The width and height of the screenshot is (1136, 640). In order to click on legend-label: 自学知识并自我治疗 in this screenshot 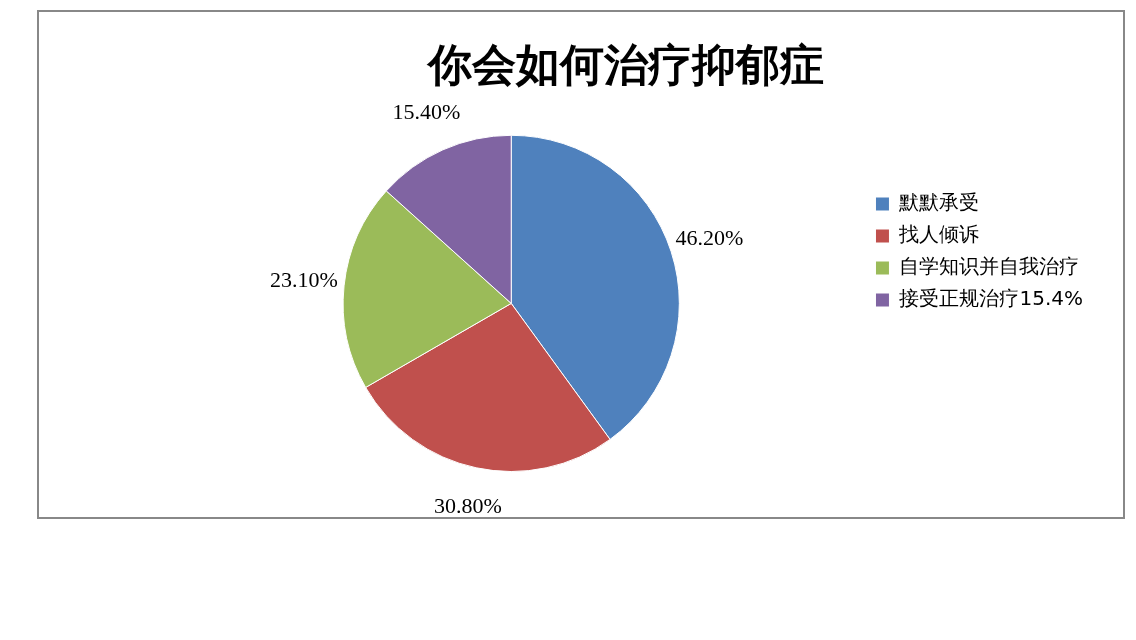, I will do `click(989, 266)`.